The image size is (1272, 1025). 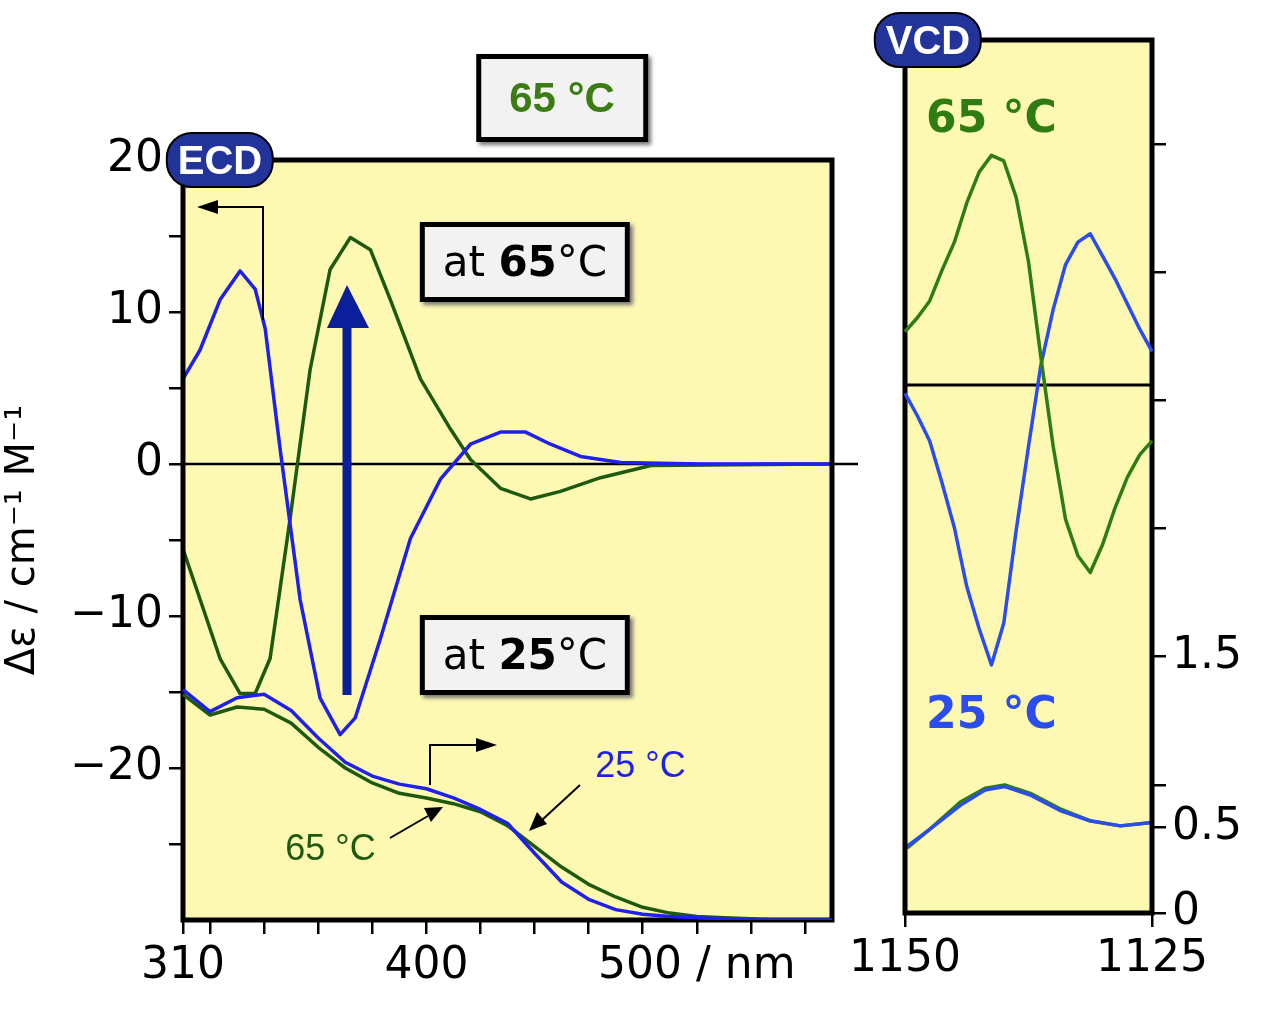 I want to click on x-tick-label: 500 / nm, so click(x=697, y=962).